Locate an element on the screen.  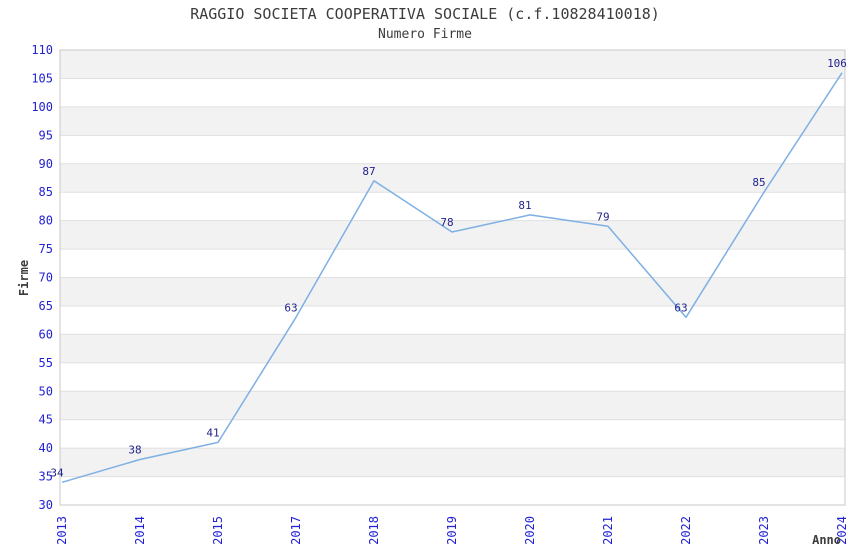
y-tick-label: 40 is located at coordinates (46, 448).